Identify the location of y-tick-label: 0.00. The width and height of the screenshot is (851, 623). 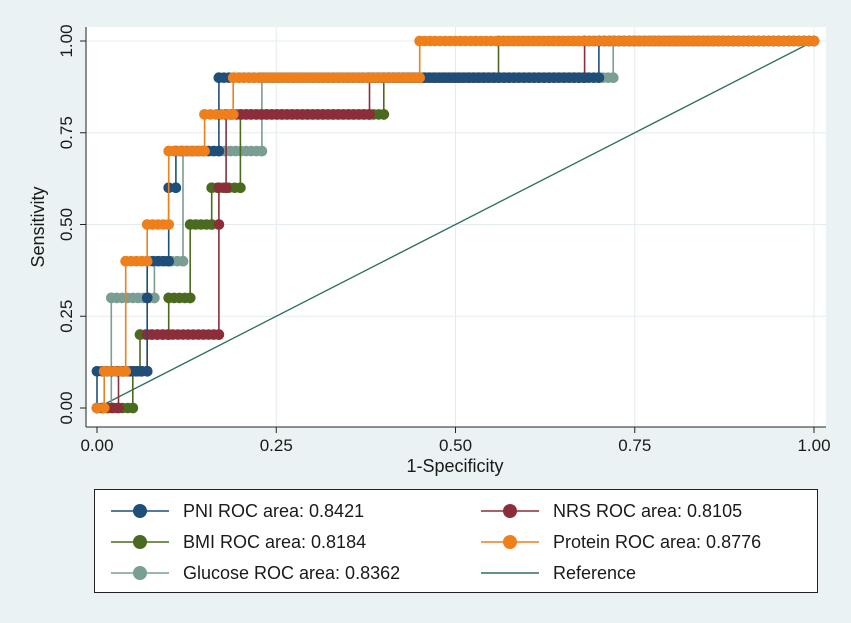
(66, 407).